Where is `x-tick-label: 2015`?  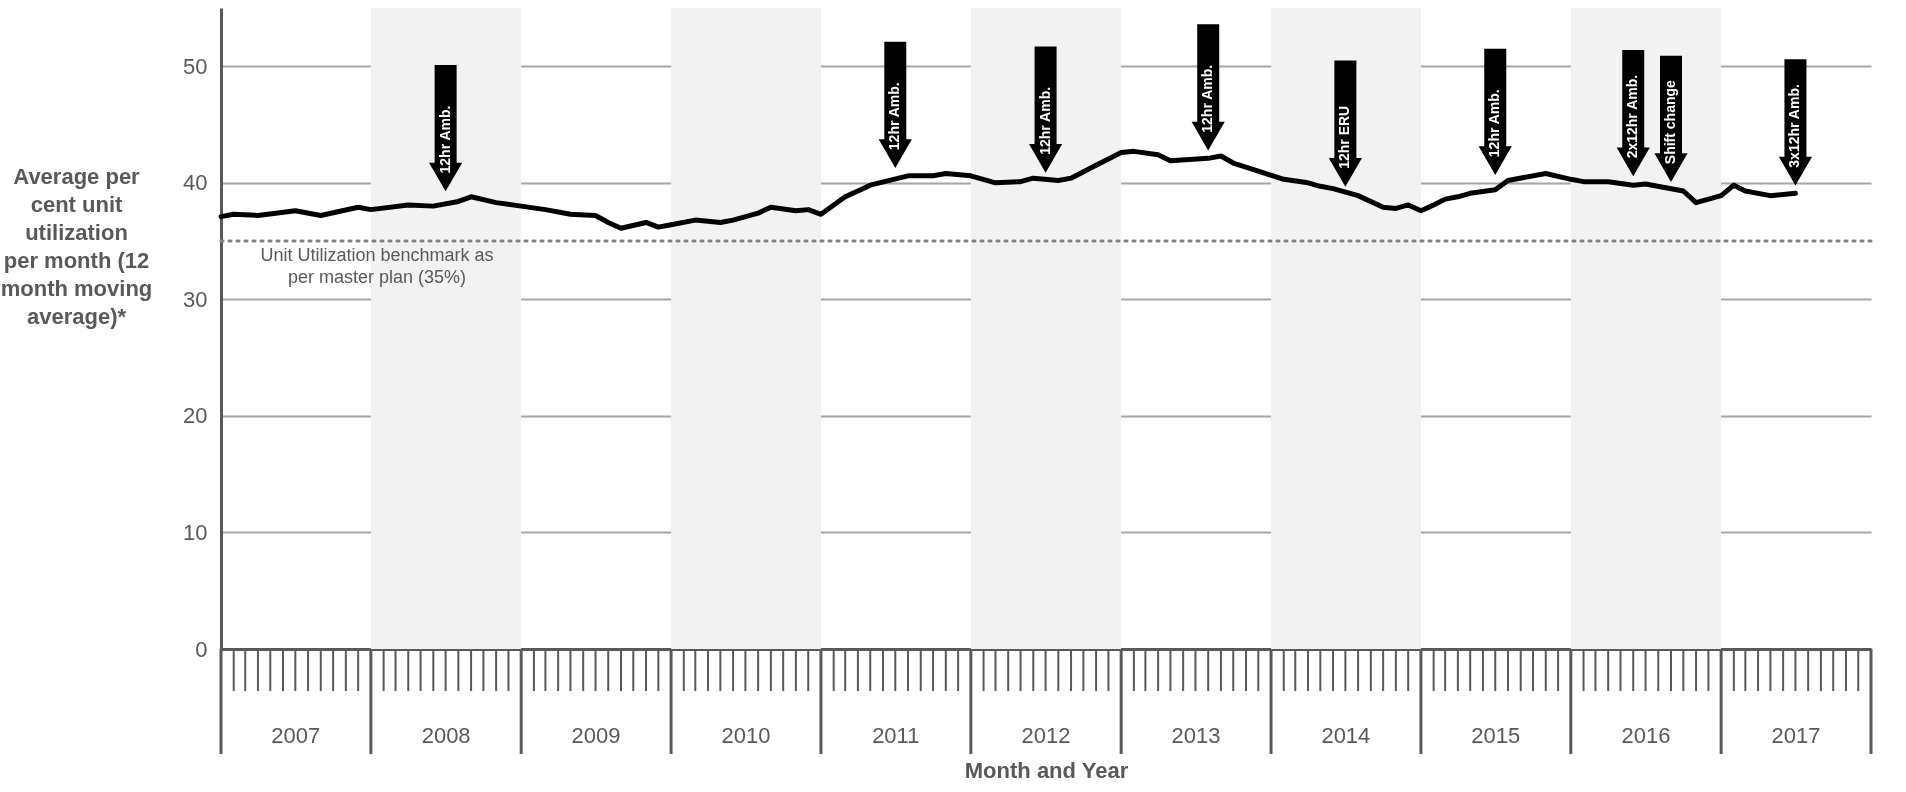 x-tick-label: 2015 is located at coordinates (1496, 735).